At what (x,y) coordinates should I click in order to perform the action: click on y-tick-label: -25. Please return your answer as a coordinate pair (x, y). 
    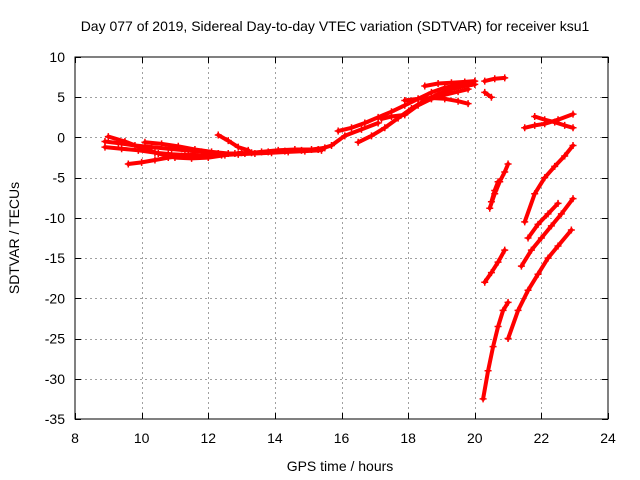
    Looking at the image, I should click on (55, 339).